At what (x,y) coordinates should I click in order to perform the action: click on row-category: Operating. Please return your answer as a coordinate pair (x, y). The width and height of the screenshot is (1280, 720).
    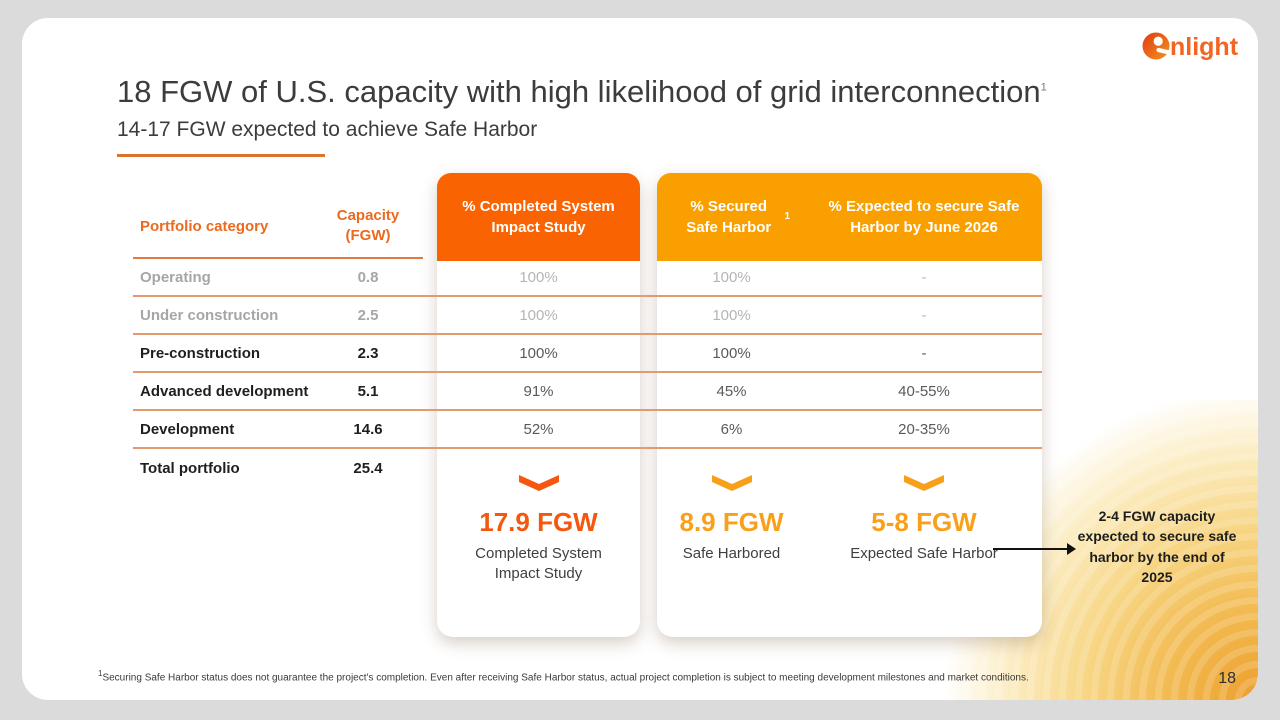
    Looking at the image, I should click on (175, 277).